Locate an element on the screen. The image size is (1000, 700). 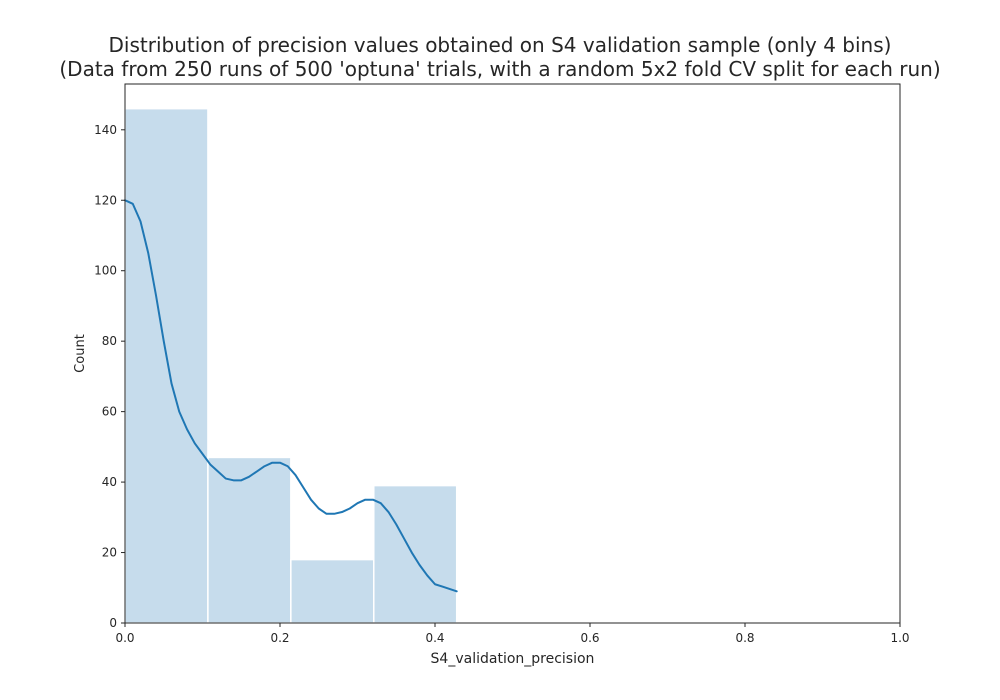
y-tick-label: 100 is located at coordinates (105, 271).